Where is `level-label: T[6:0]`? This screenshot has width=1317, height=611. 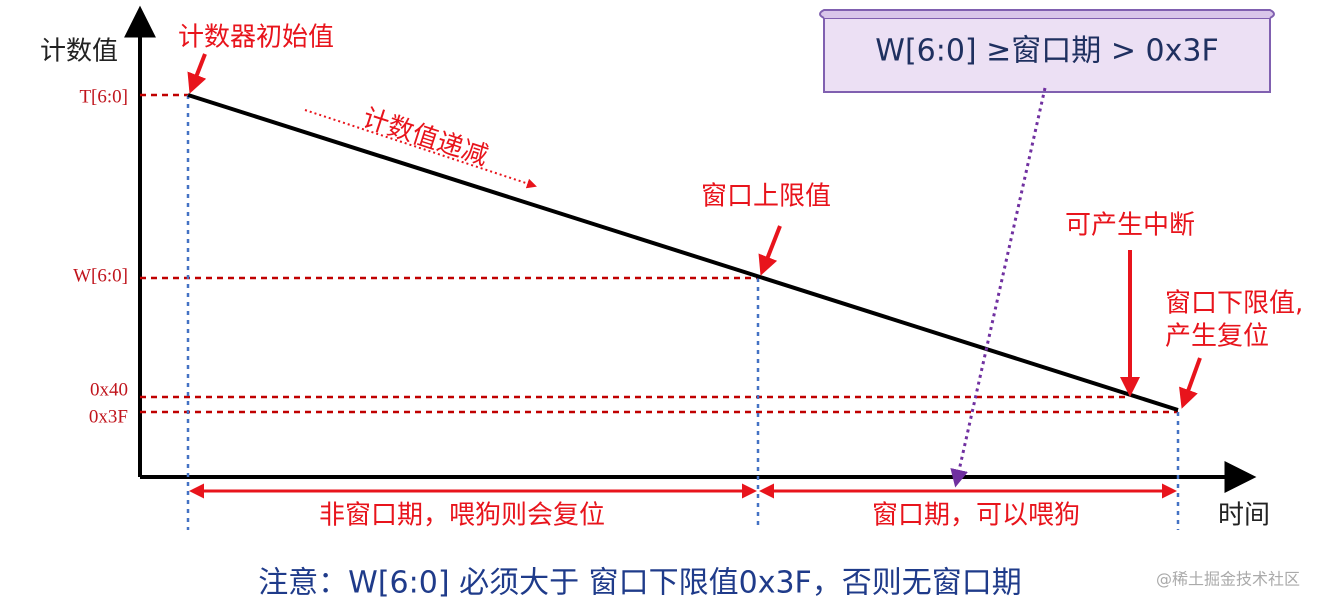 level-label: T[6:0] is located at coordinates (103, 96).